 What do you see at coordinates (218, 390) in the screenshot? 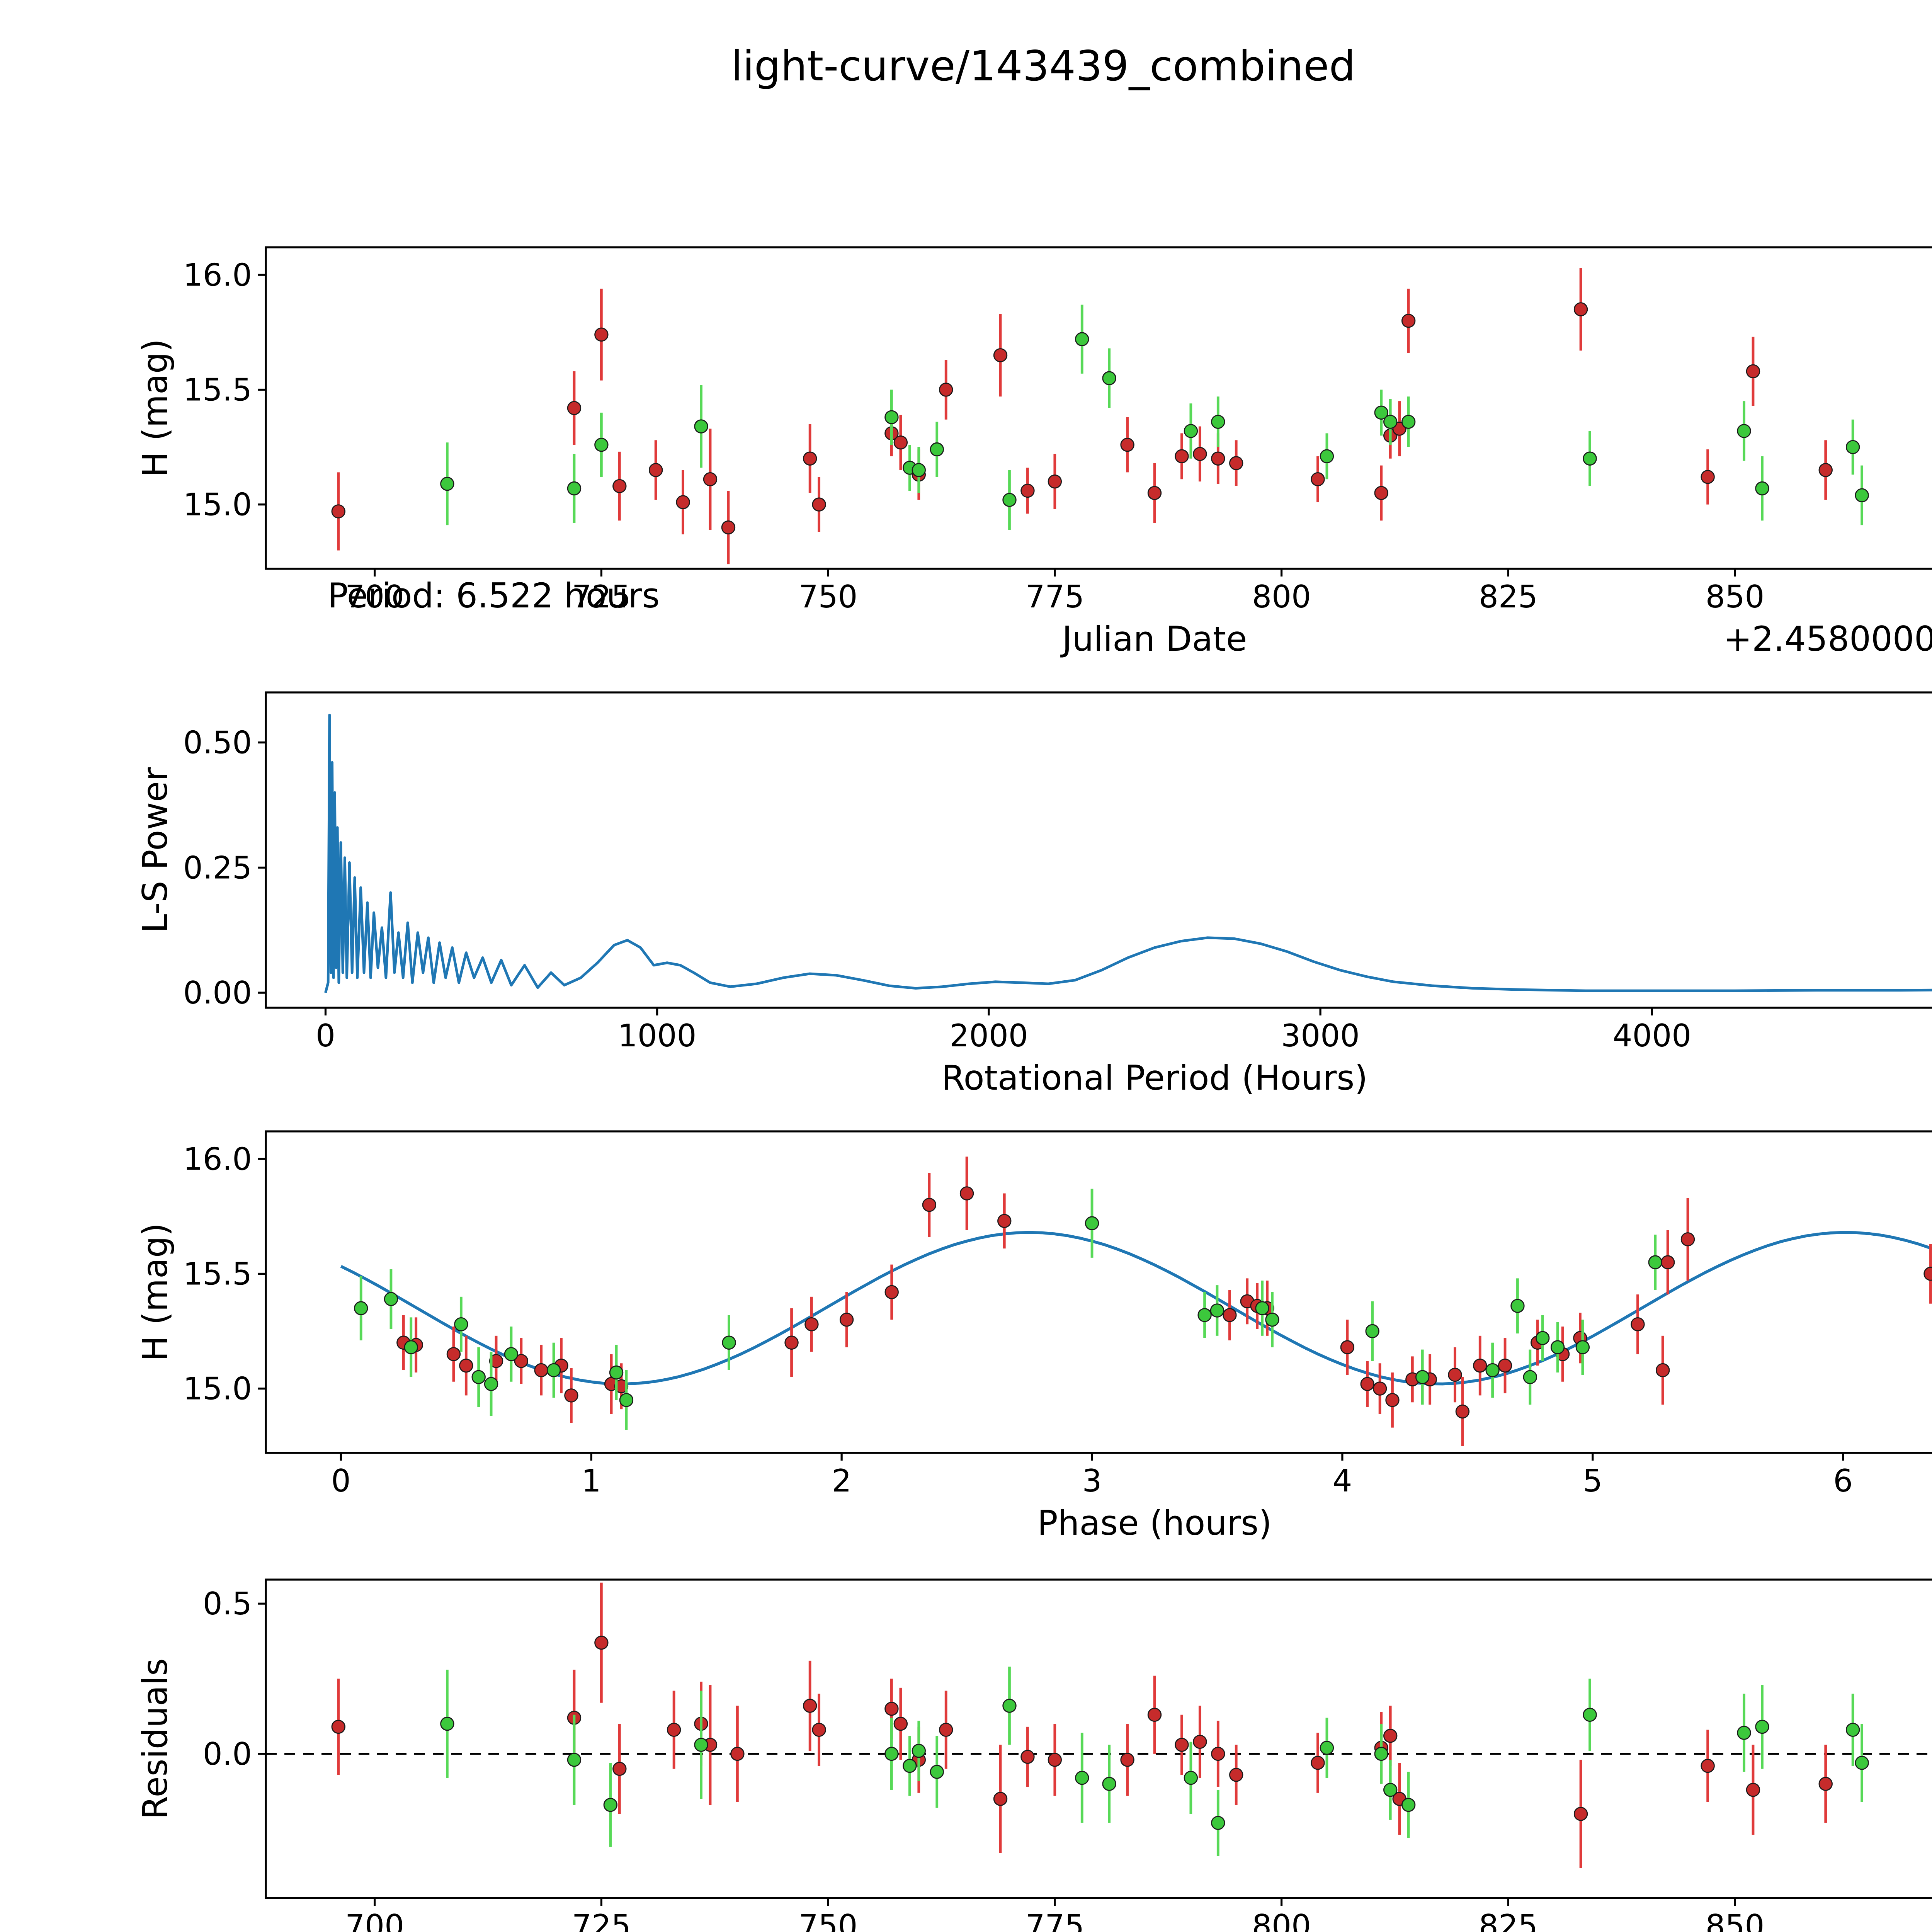
I see `y-tick-label: 15.5` at bounding box center [218, 390].